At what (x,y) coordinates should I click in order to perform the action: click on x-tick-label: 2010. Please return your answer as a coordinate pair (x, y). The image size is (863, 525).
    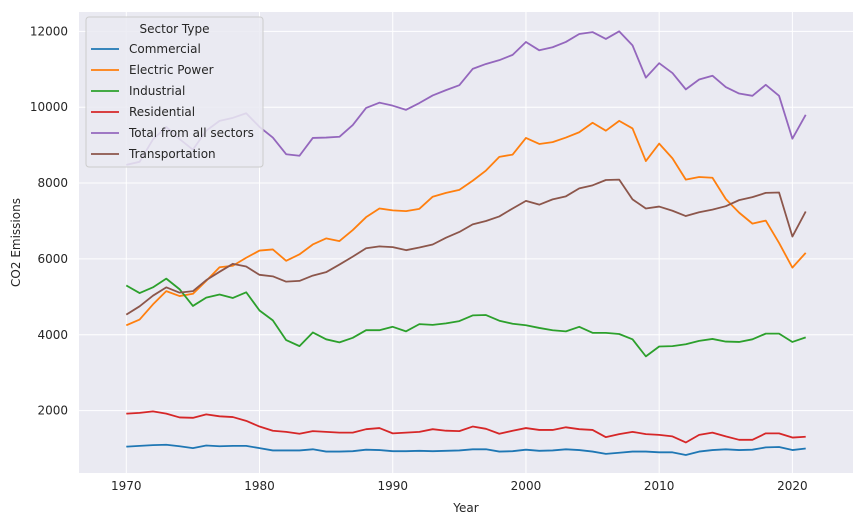
    Looking at the image, I should click on (659, 486).